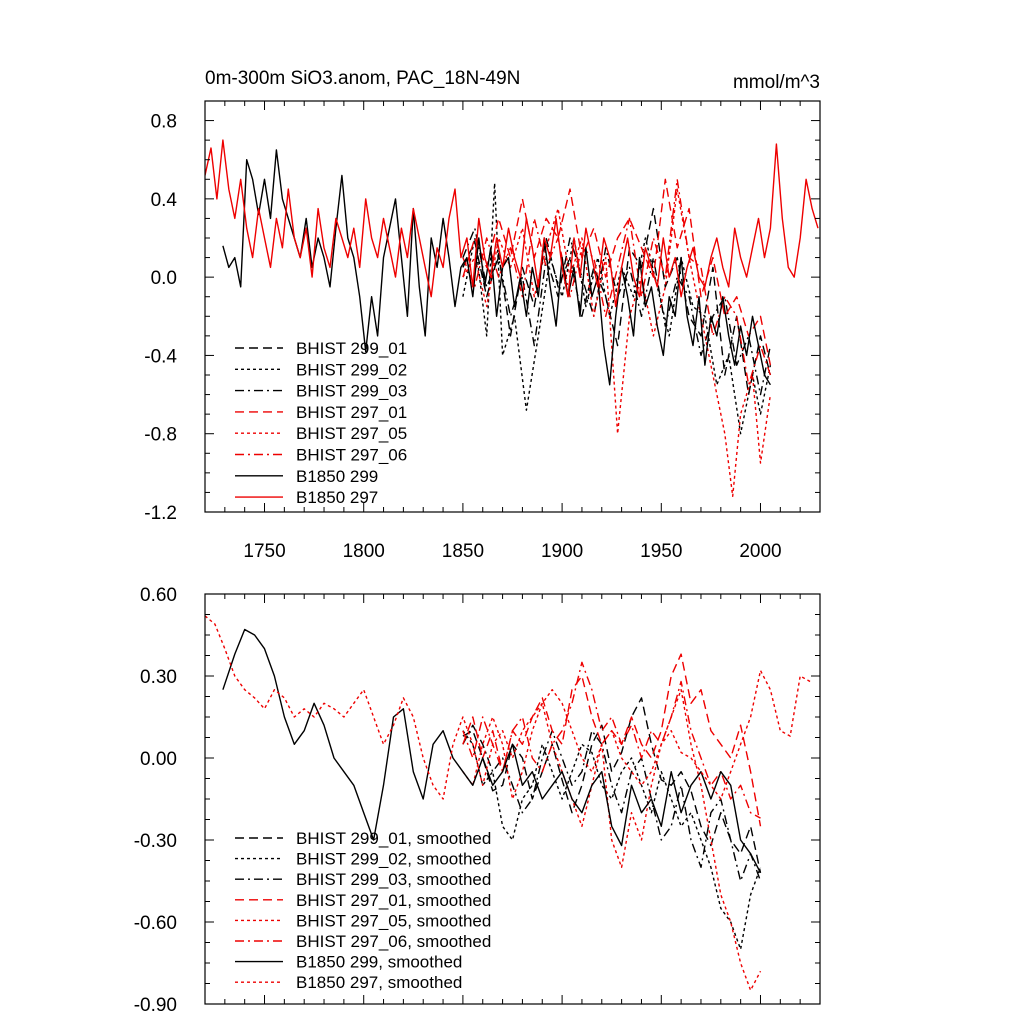  Describe the element at coordinates (393, 941) in the screenshot. I see `bottom-legend-label: BHIST 297_06, smoothed` at that location.